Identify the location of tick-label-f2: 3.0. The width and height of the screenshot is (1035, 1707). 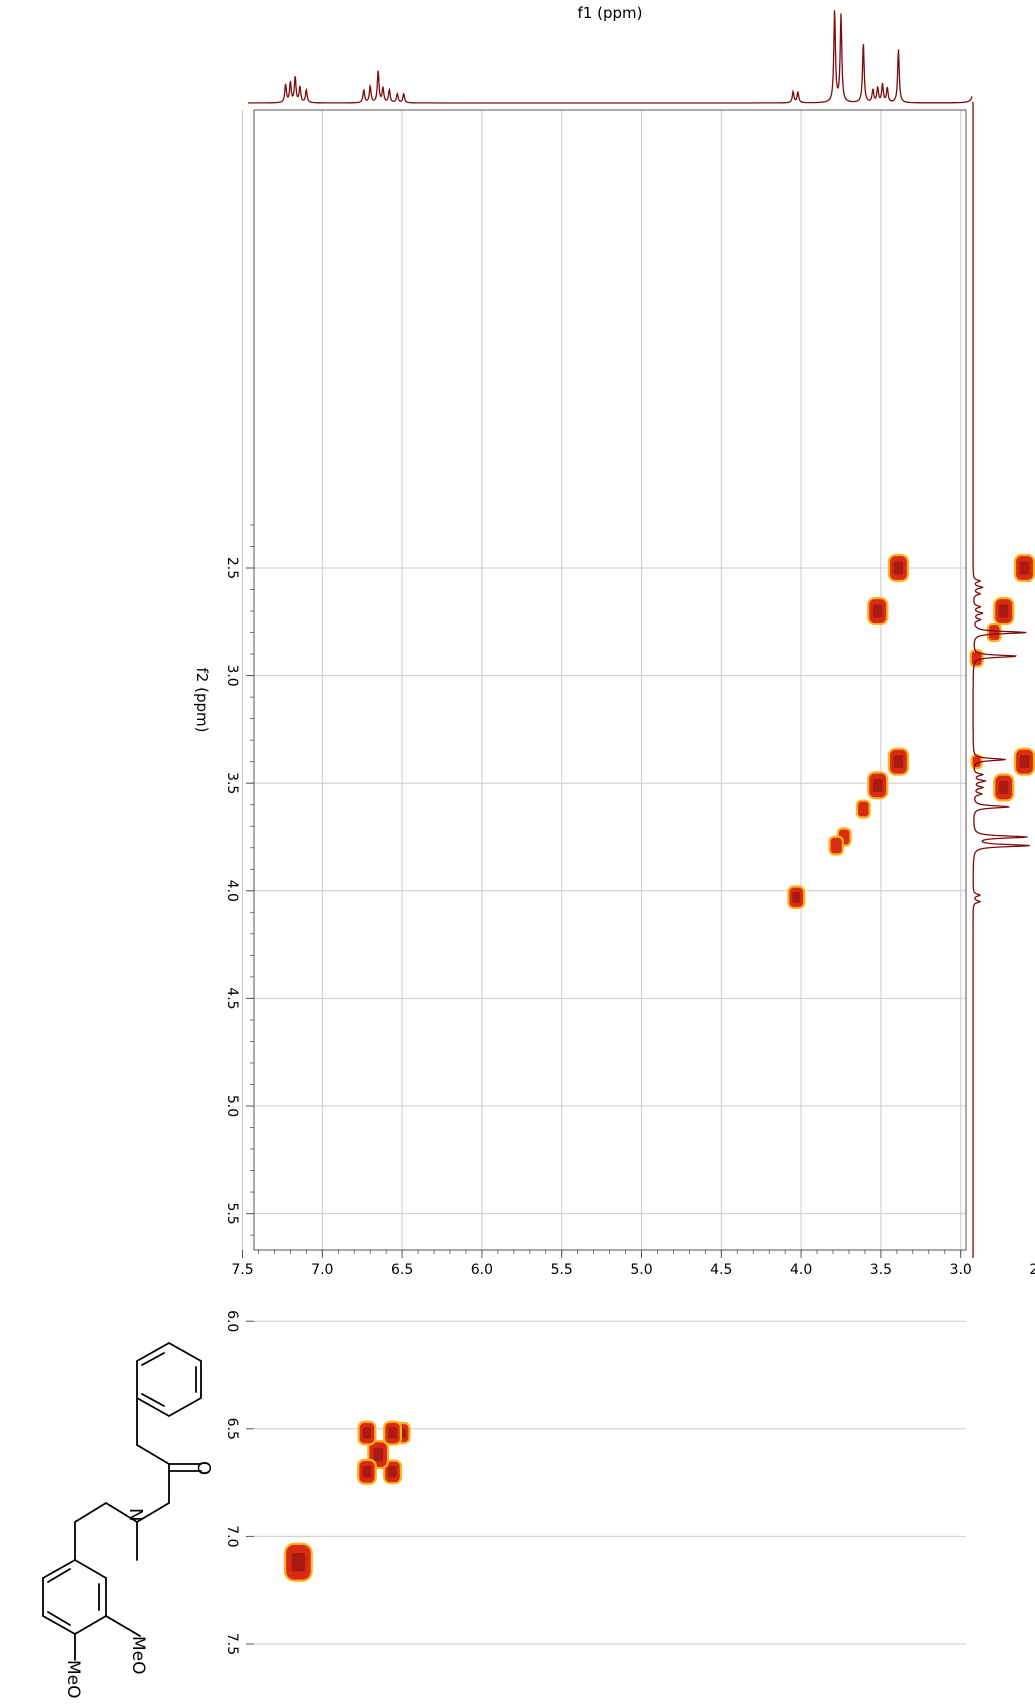
(232, 675).